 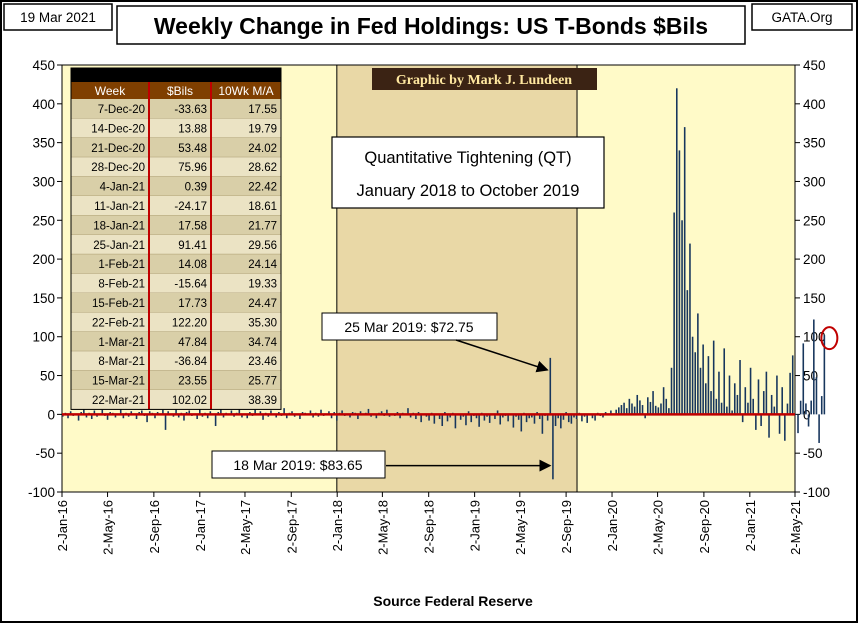 What do you see at coordinates (47, 376) in the screenshot?
I see `y-tick-label-left: 50` at bounding box center [47, 376].